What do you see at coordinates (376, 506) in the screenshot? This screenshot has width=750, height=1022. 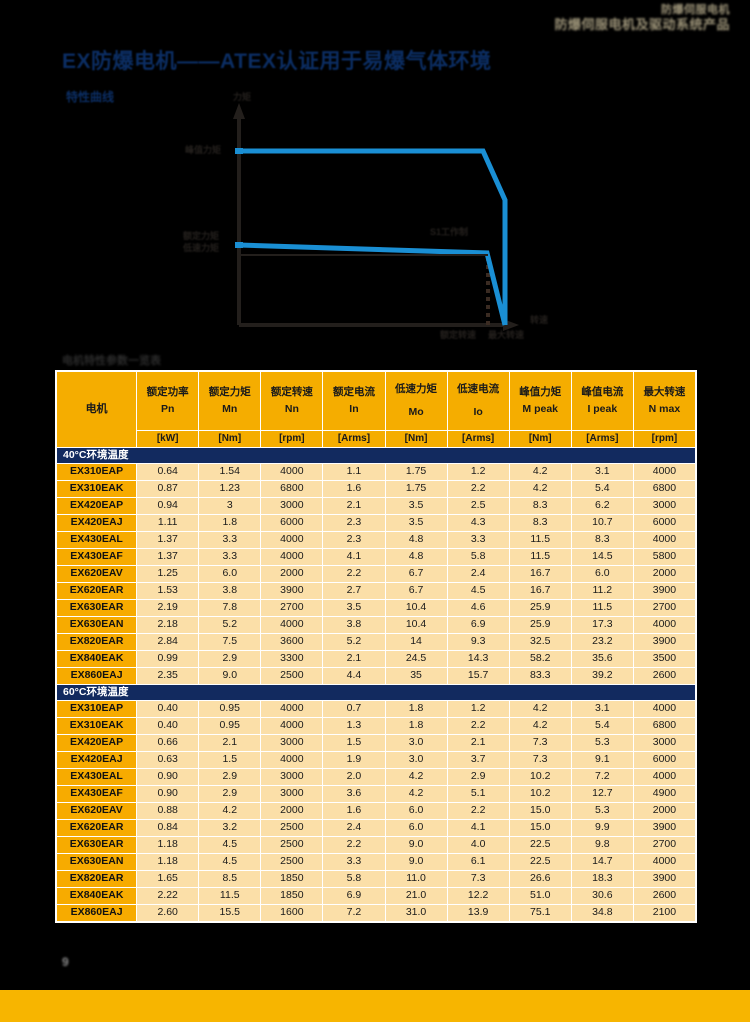 I see `table-row: EX420EAP 0.94 3 3000 2.1 3.5 2.5 8.3 6.2 3000` at bounding box center [376, 506].